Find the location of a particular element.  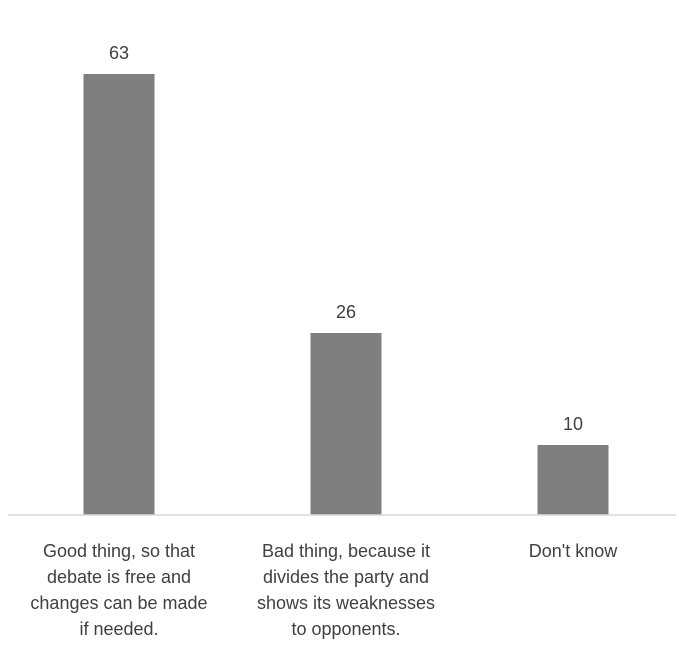

category-label-line: divides the party and is located at coordinates (346, 577).